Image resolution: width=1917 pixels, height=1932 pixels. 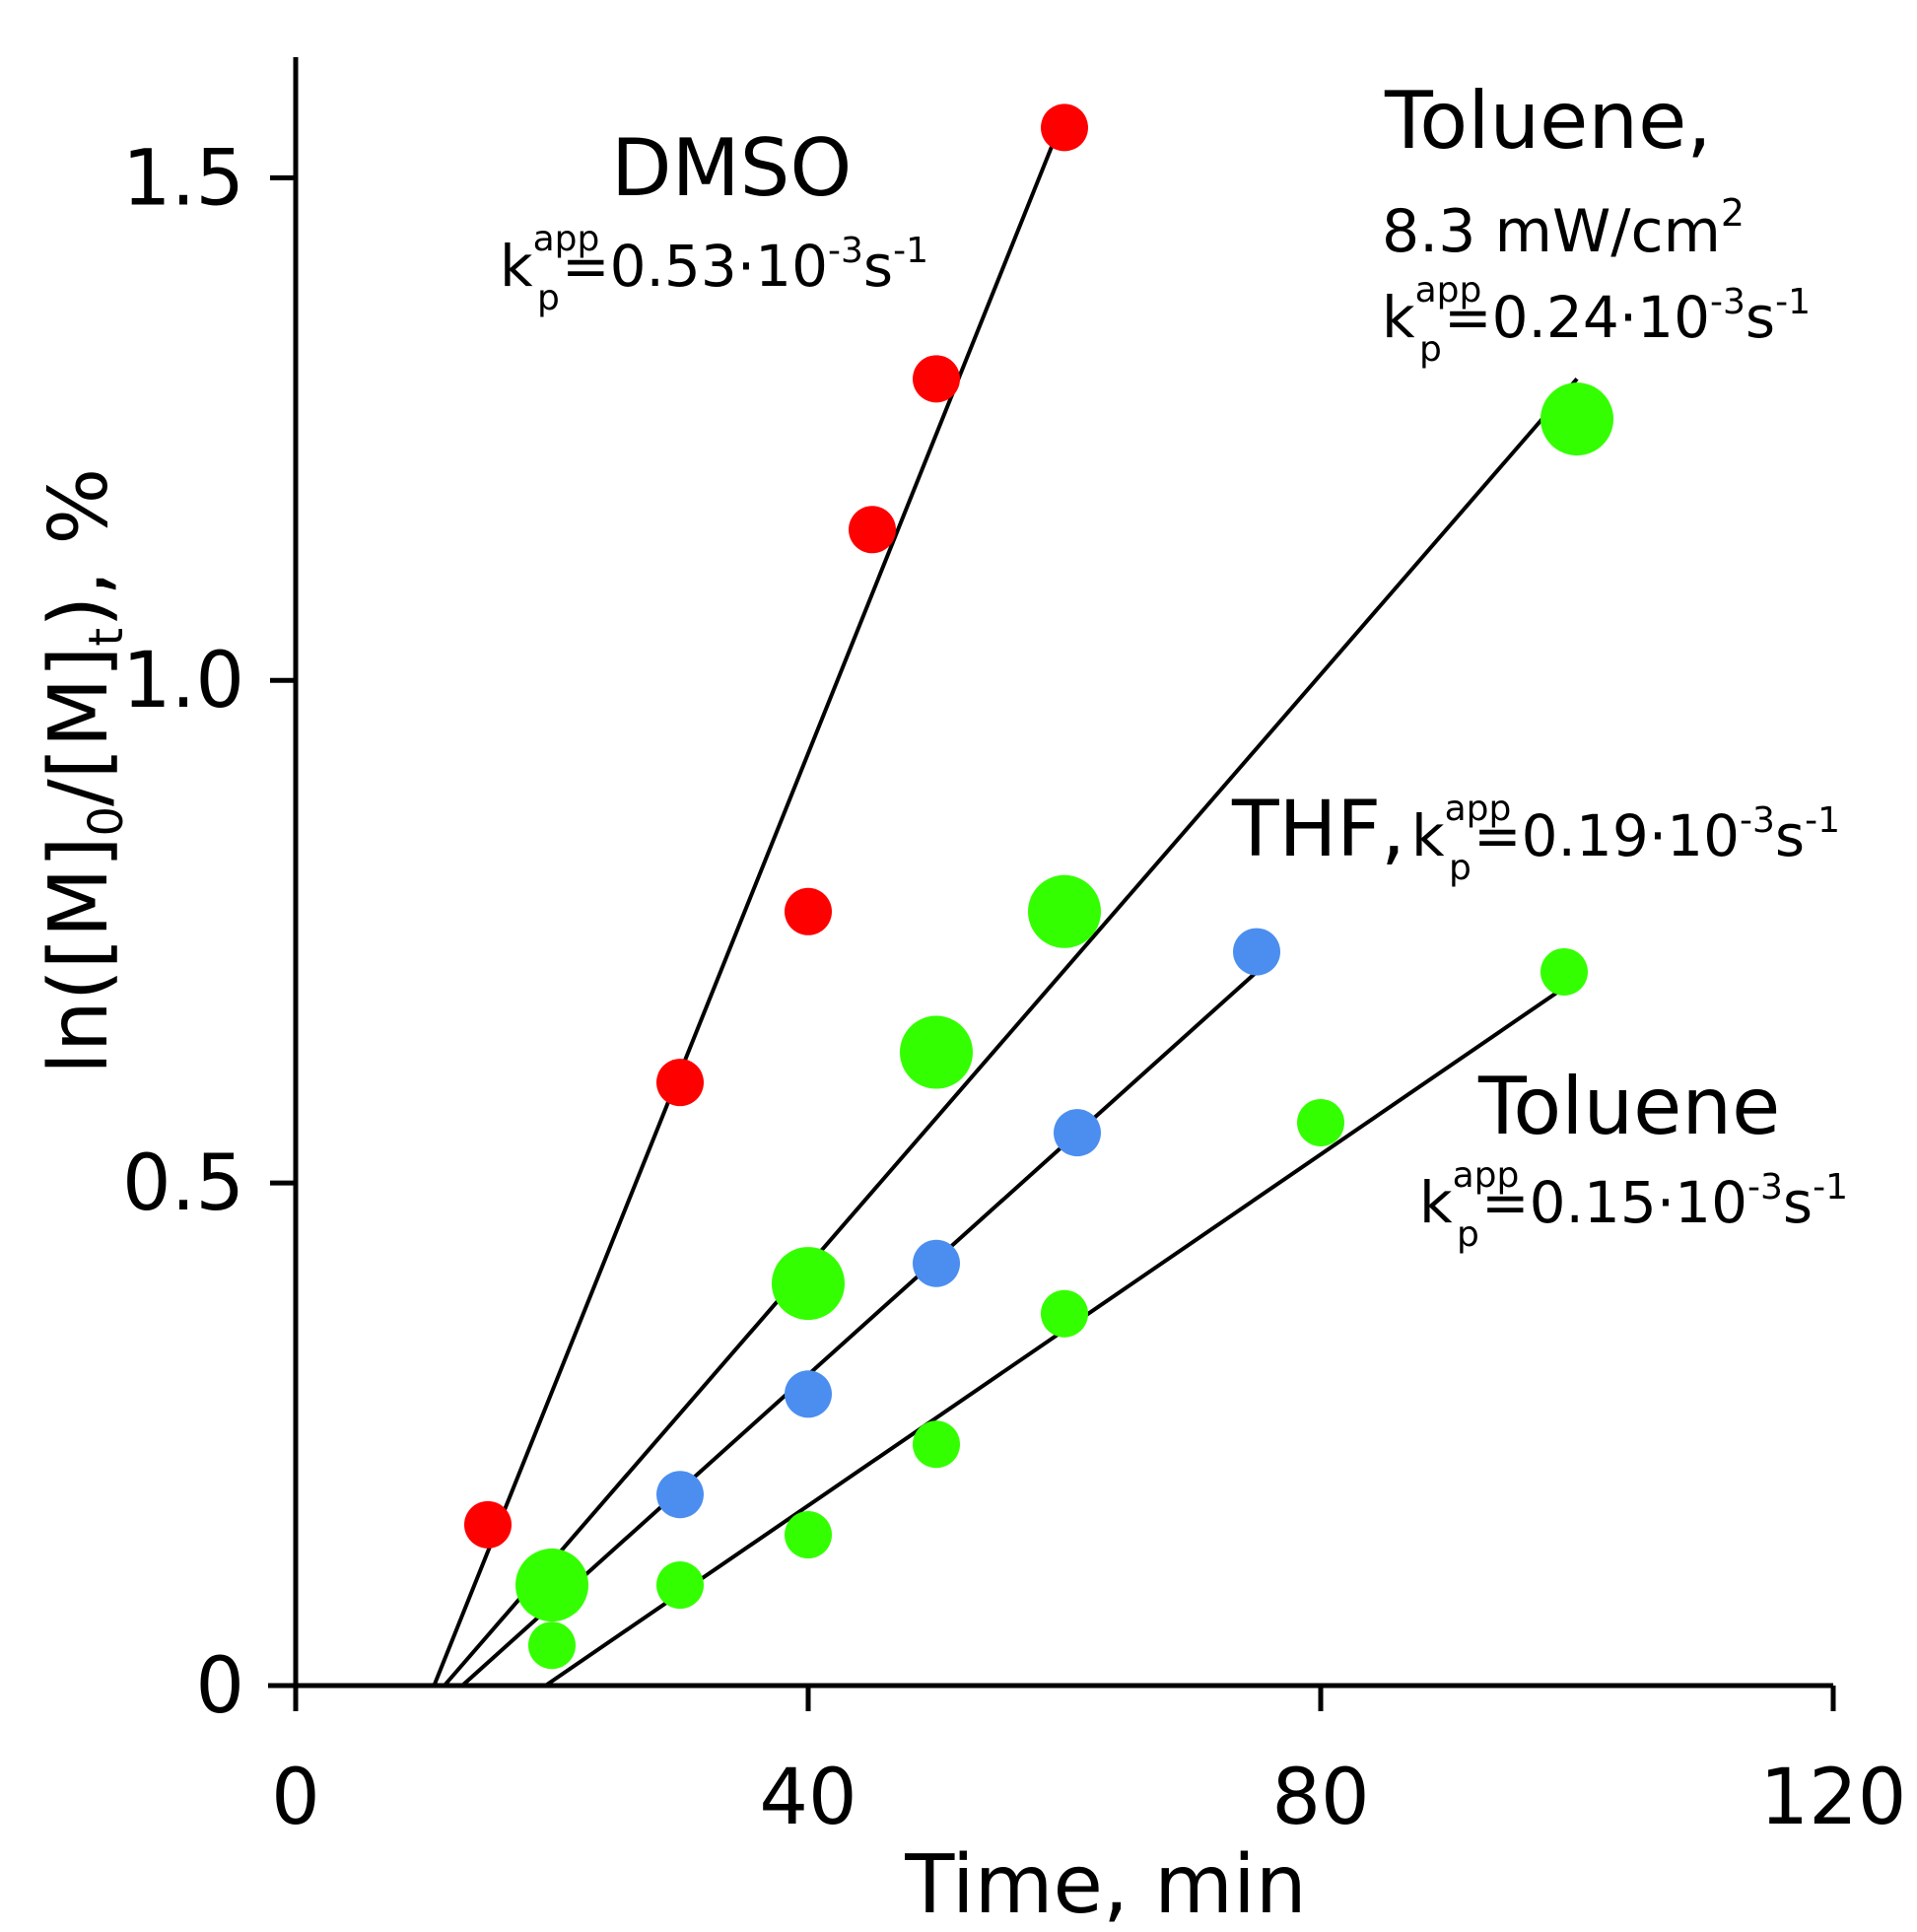 I want to click on toluene-8-3-k-sup: app, so click(x=1448, y=290).